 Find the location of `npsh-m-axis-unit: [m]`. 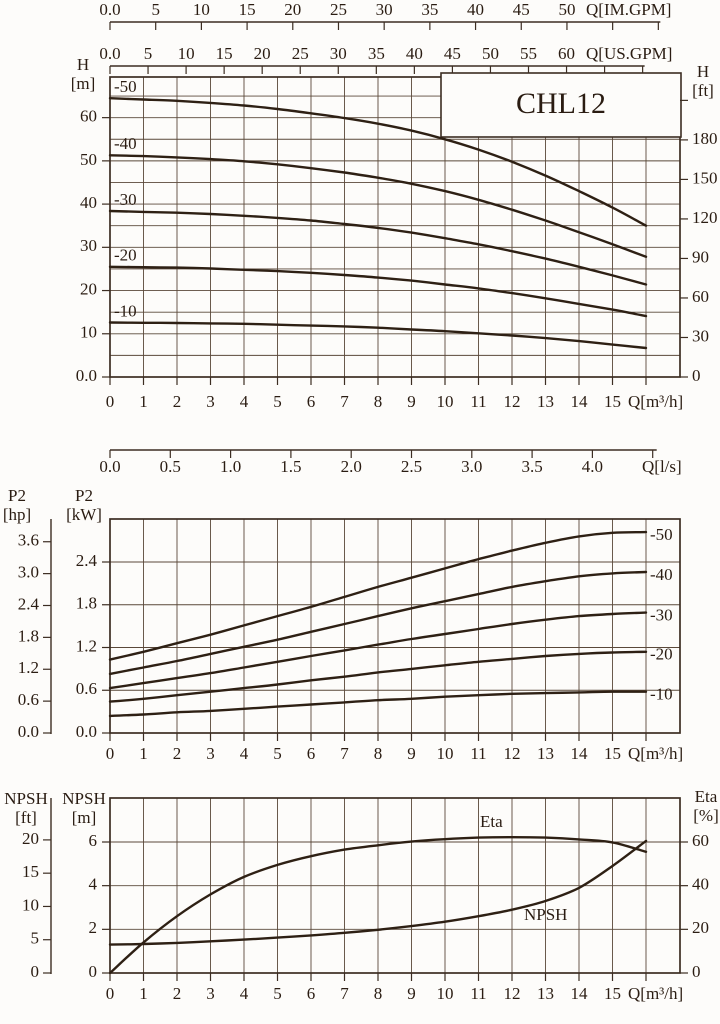

npsh-m-axis-unit: [m] is located at coordinates (84, 817).